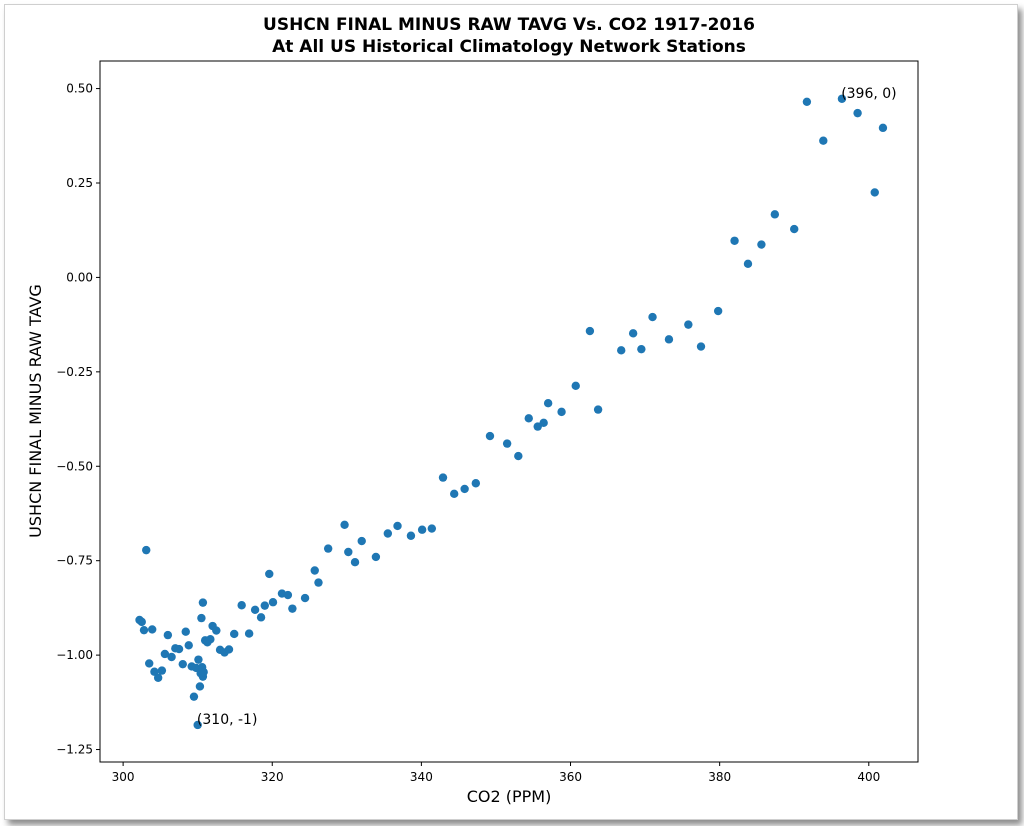 Image resolution: width=1024 pixels, height=826 pixels. What do you see at coordinates (78, 419) in the screenshot?
I see `y-axis: −1.25 −1.00 −0.75 −0.50 −0.25 0.00 0.25 0.50` at bounding box center [78, 419].